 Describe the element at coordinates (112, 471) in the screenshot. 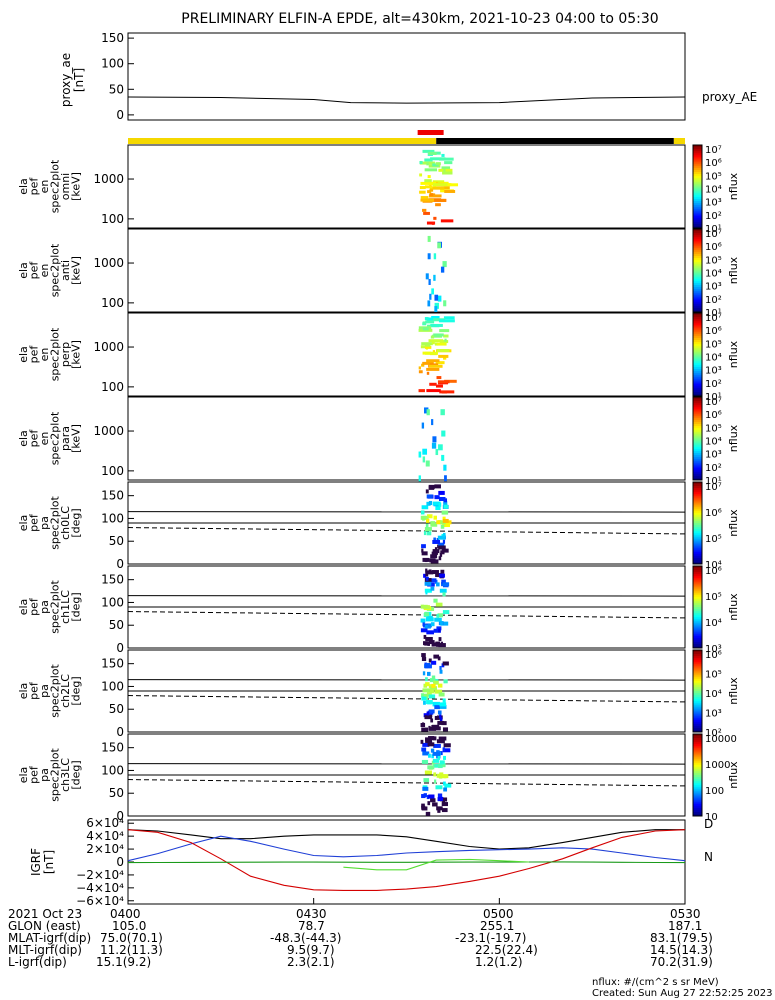

I see `ytick-label: 100` at that location.